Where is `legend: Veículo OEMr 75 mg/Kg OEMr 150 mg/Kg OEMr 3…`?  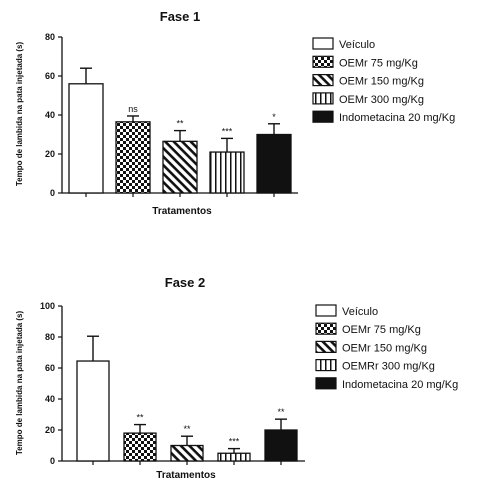
legend: Veículo OEMr 75 mg/Kg OEMr 150 mg/Kg OEMr 3… is located at coordinates (383, 80).